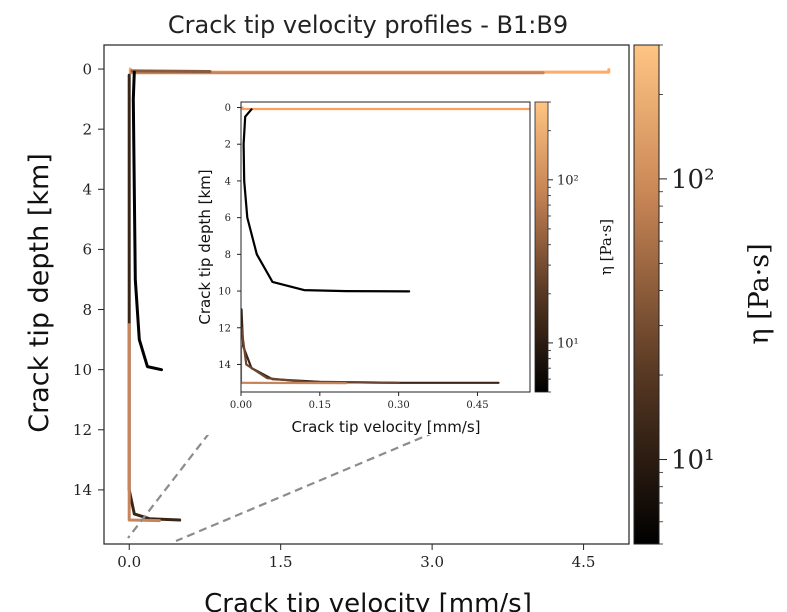 The height and width of the screenshot is (612, 787). What do you see at coordinates (228, 218) in the screenshot?
I see `inset-ytick-label: 6` at bounding box center [228, 218].